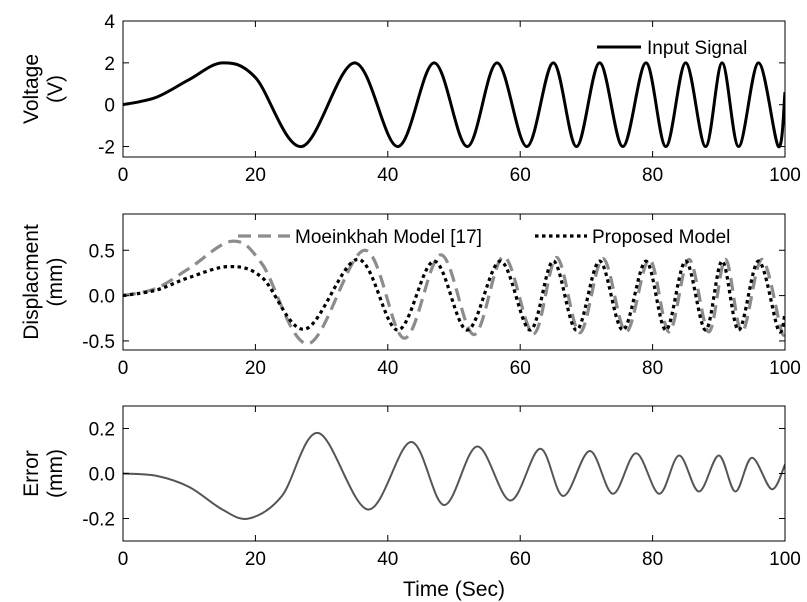 This screenshot has height=602, width=807. What do you see at coordinates (98, 342) in the screenshot?
I see `y-tick-label: -0.5` at bounding box center [98, 342].